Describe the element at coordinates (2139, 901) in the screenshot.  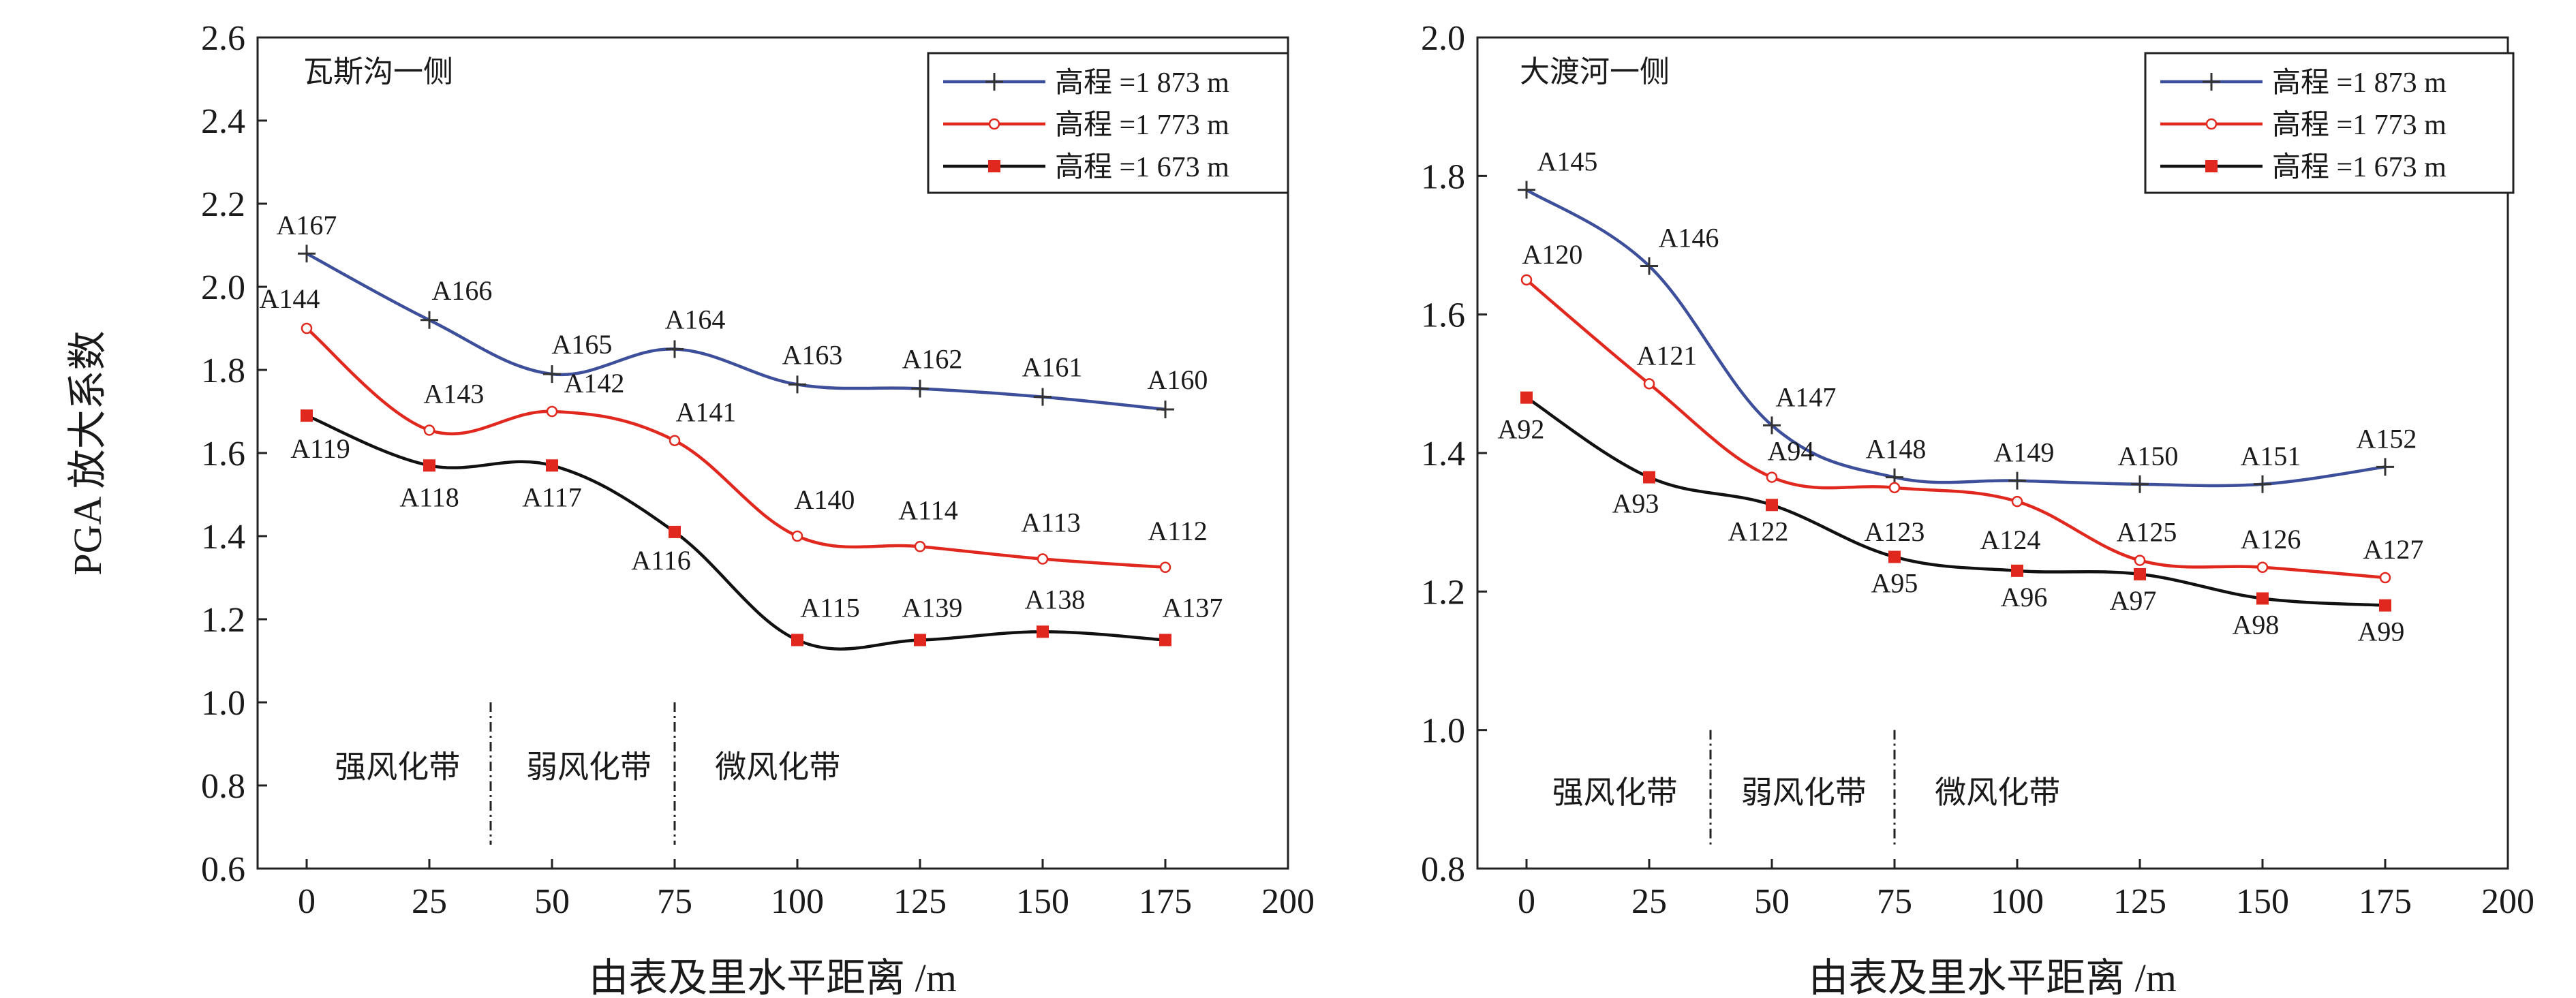
I see `x-tick-label: 125` at that location.